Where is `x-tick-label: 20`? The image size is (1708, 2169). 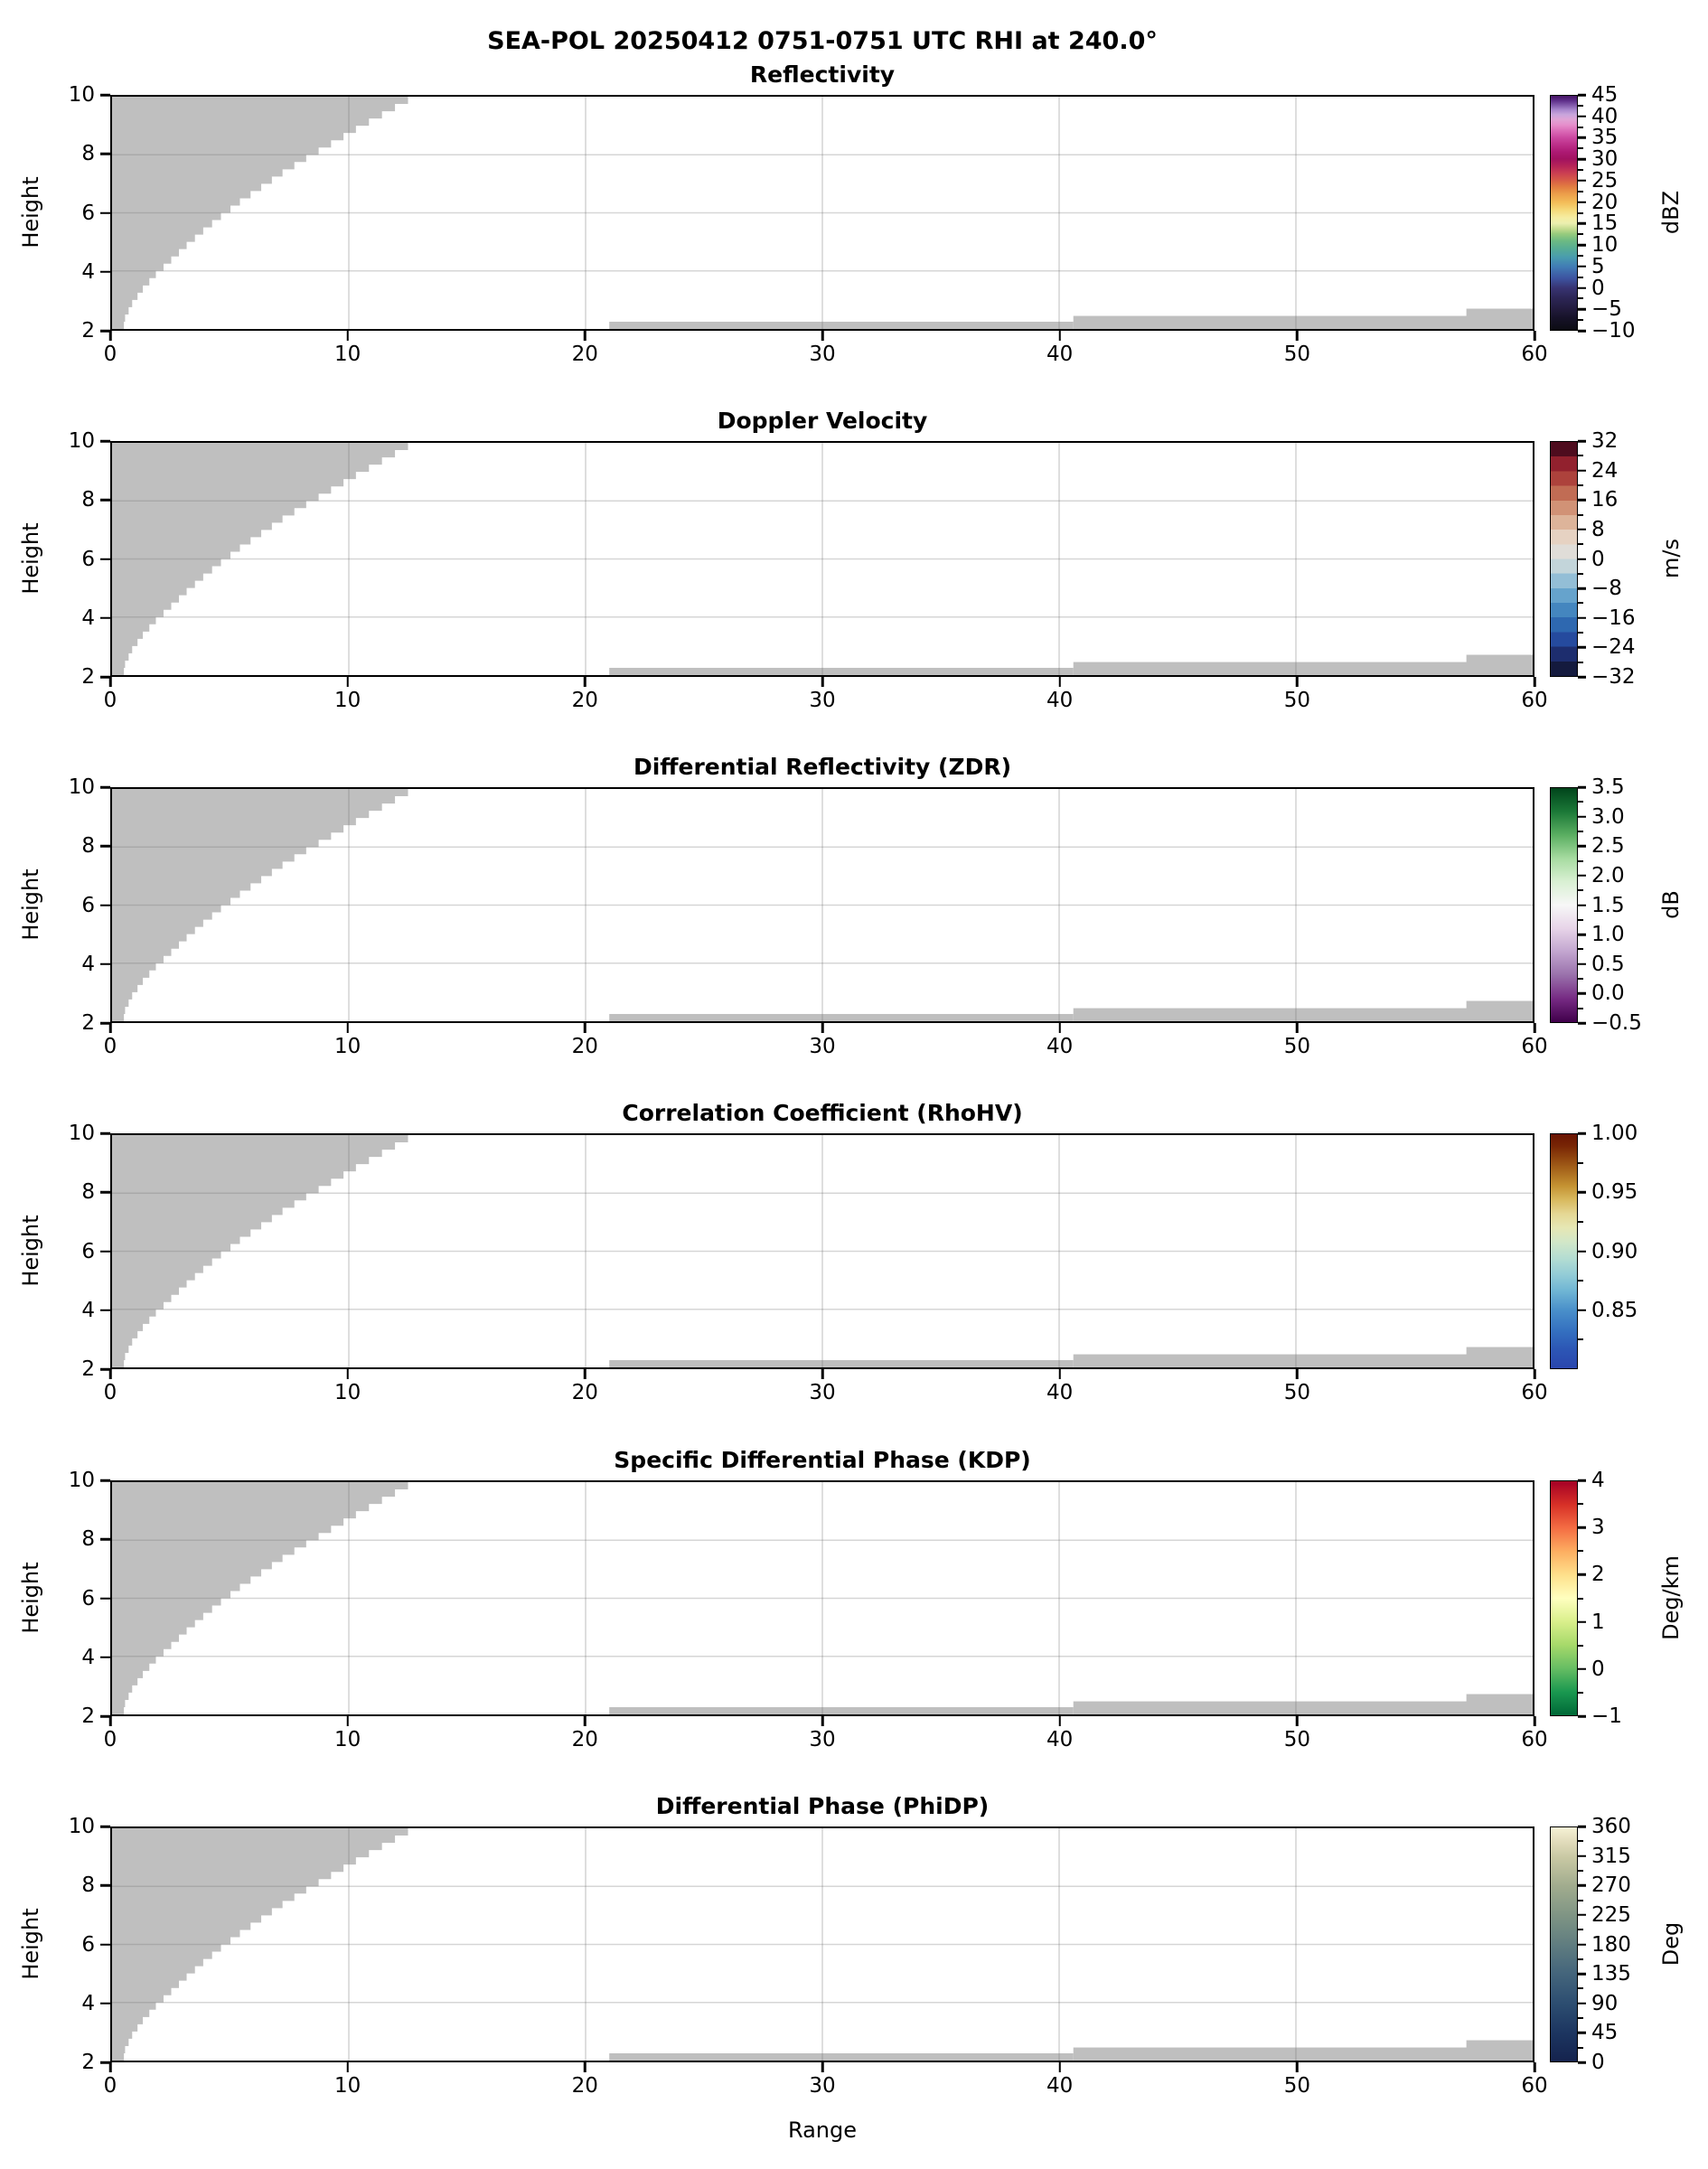
x-tick-label: 20 is located at coordinates (584, 1740).